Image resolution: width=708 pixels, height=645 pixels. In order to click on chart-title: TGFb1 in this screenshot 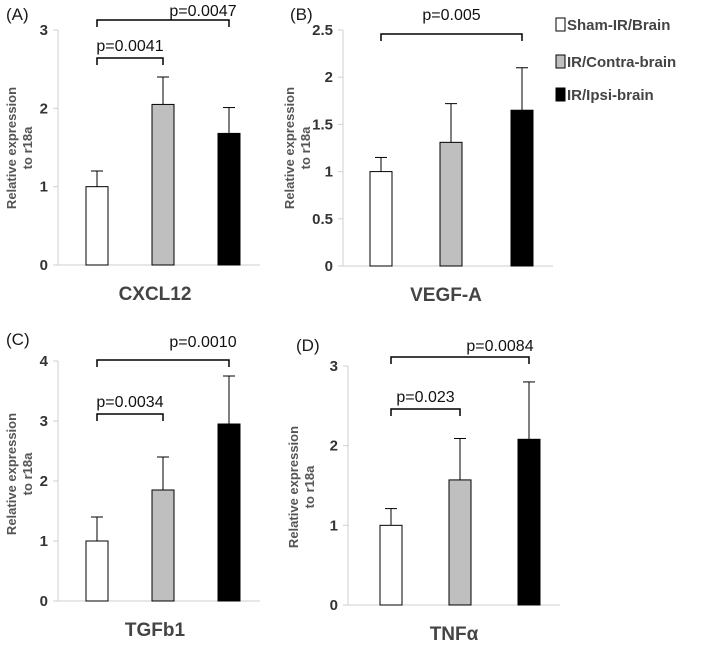, I will do `click(155, 630)`.